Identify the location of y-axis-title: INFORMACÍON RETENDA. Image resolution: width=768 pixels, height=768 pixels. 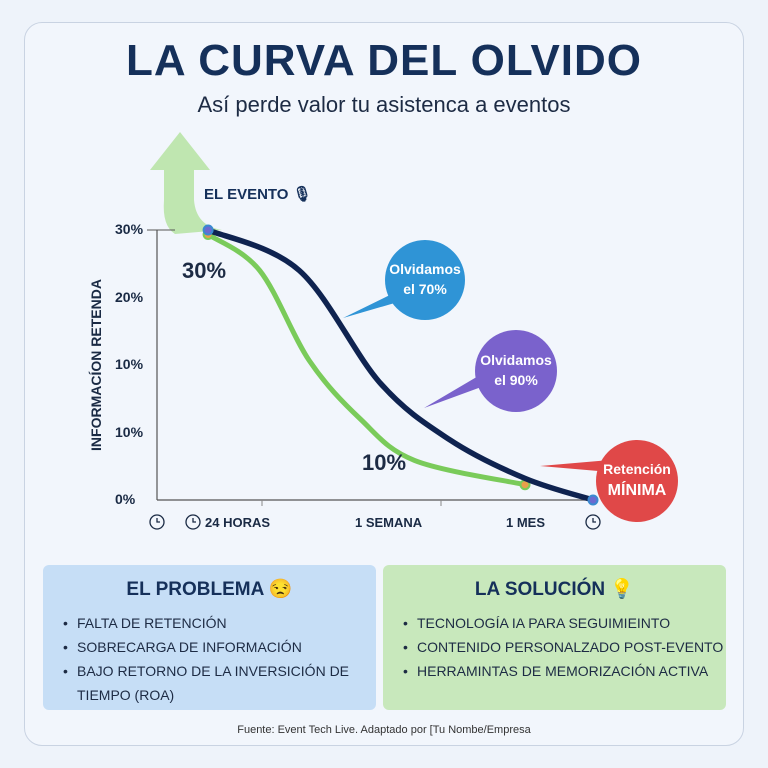
(96, 365).